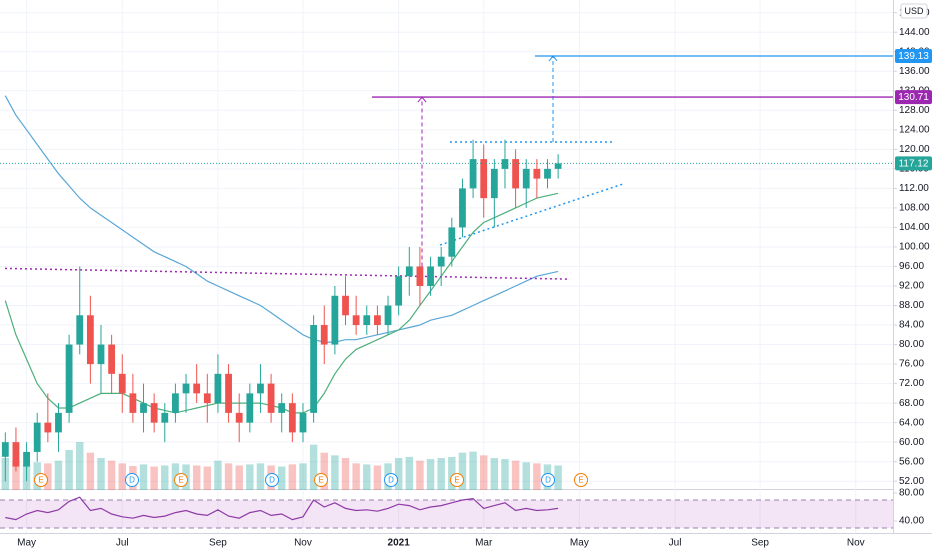 This screenshot has width=932, height=550. I want to click on y-tick-label: 112.00, so click(914, 188).